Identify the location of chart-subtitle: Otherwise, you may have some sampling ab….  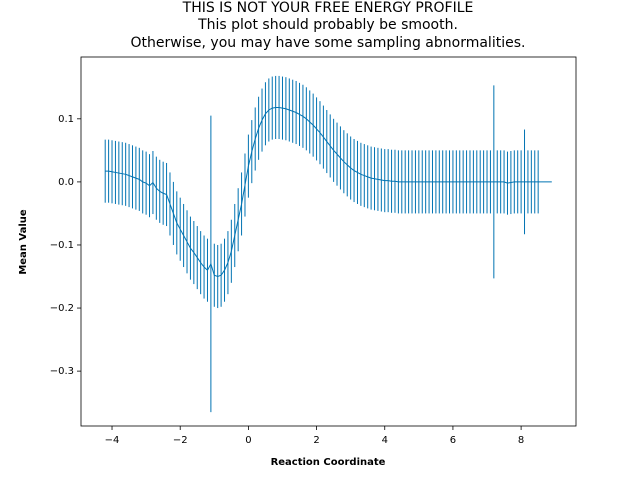
(328, 43).